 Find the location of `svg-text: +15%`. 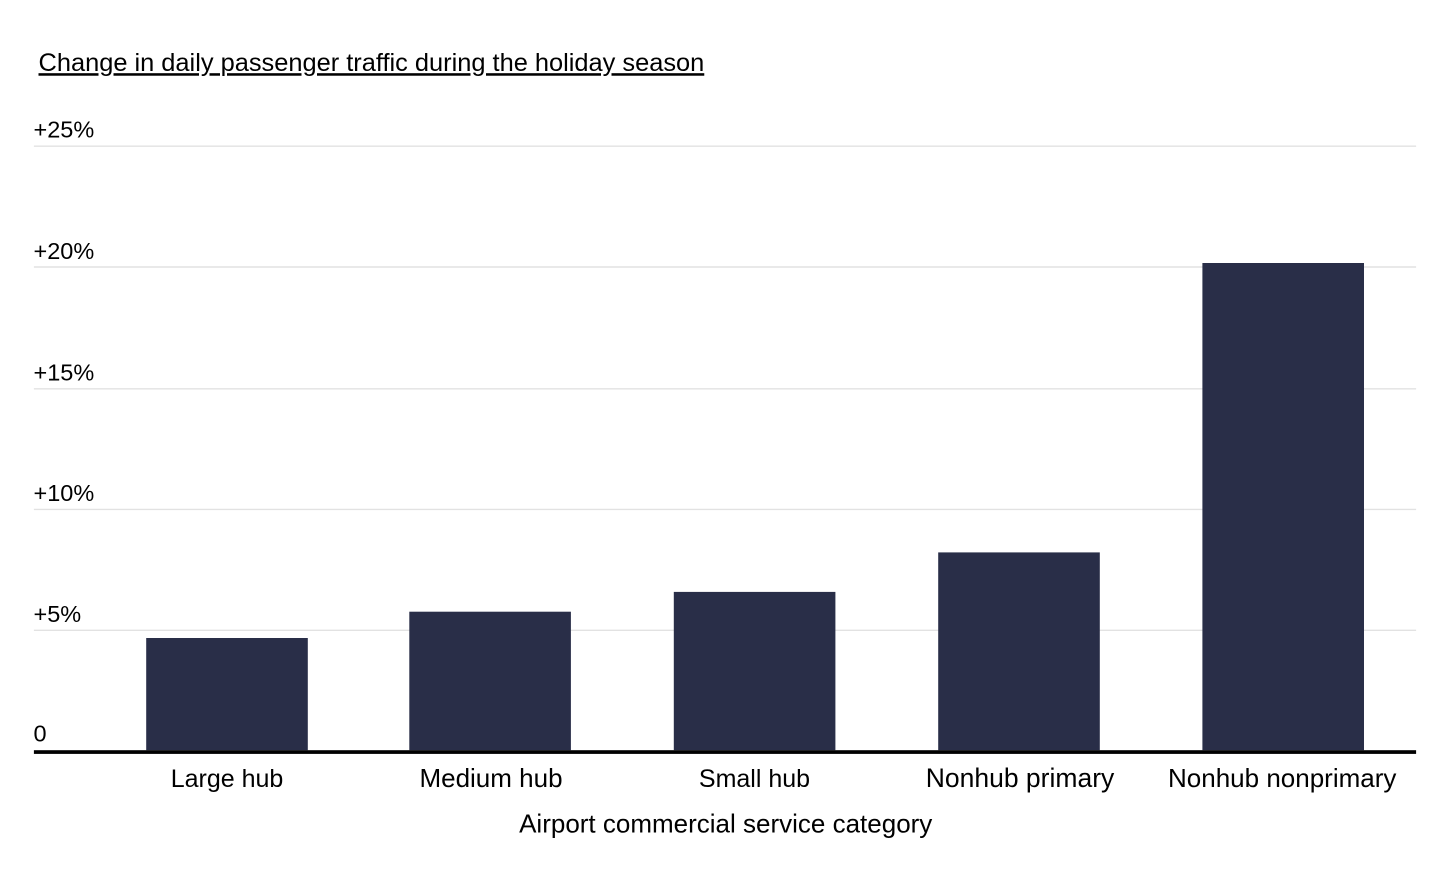

svg-text: +15% is located at coordinates (64, 372).